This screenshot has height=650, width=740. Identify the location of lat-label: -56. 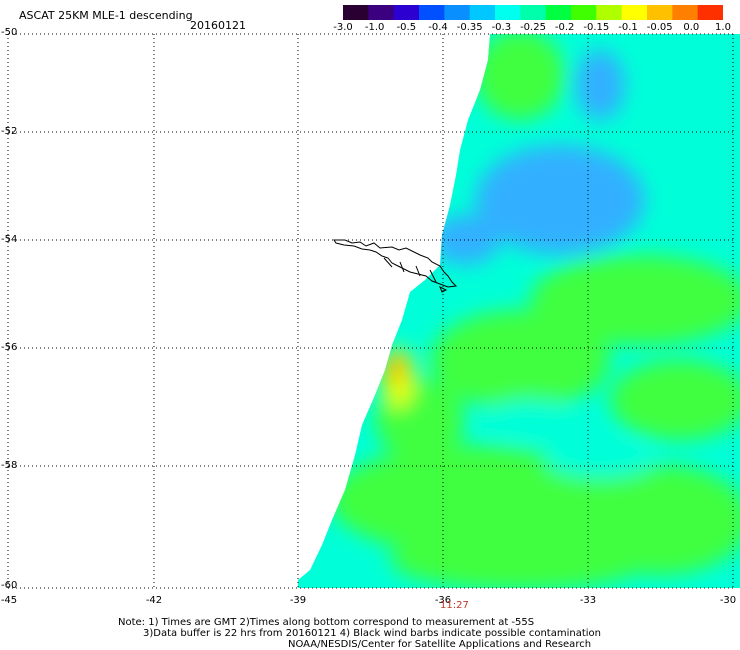
(9, 347).